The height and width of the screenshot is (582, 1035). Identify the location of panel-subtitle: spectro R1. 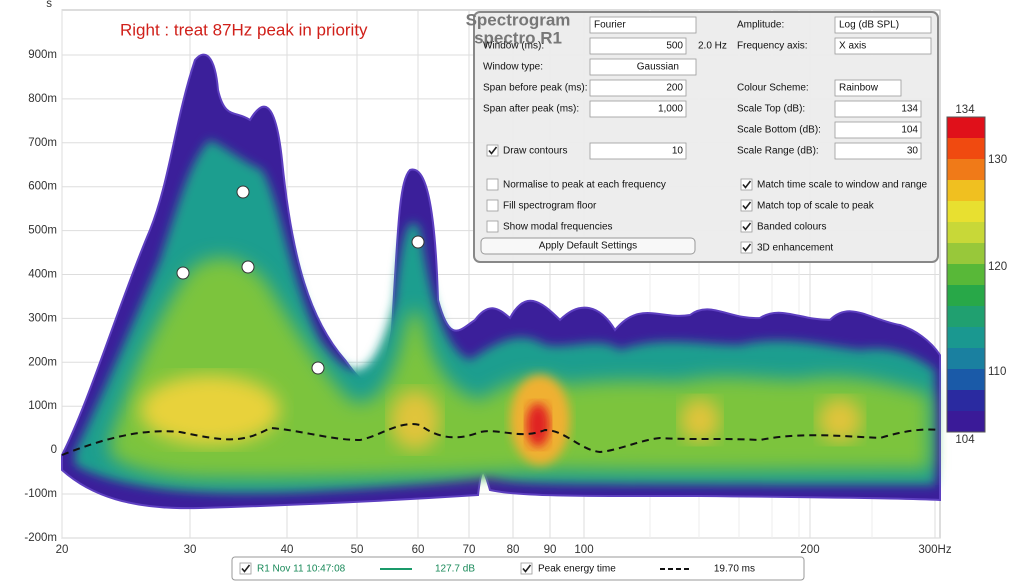
(518, 37).